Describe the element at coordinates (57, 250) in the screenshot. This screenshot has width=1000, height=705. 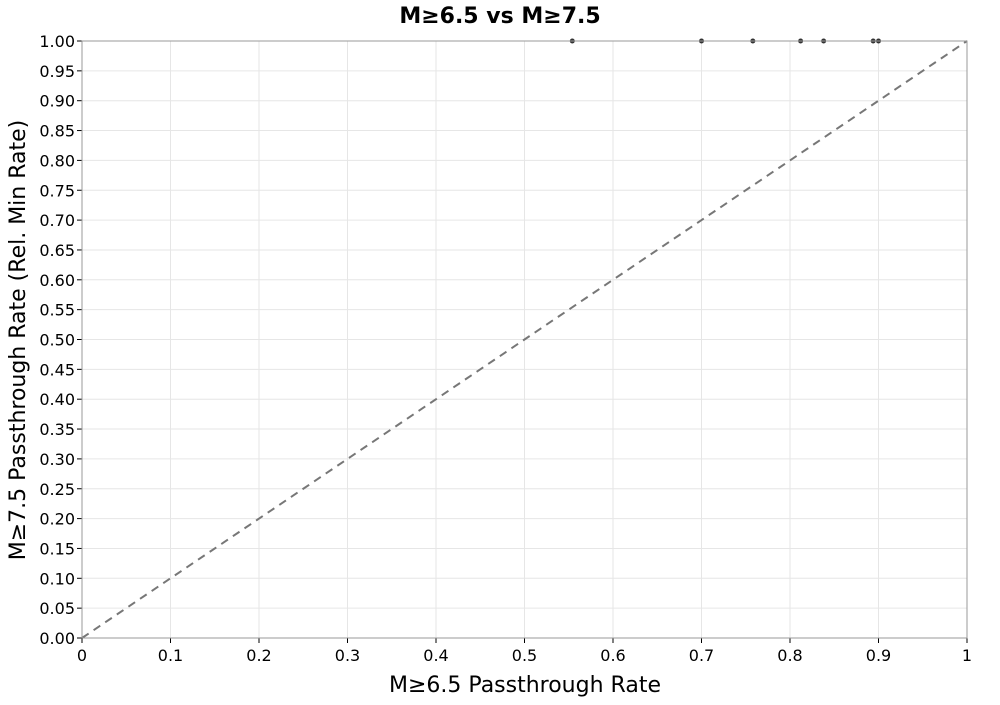
I see `y-tick-label: 0.65` at that location.